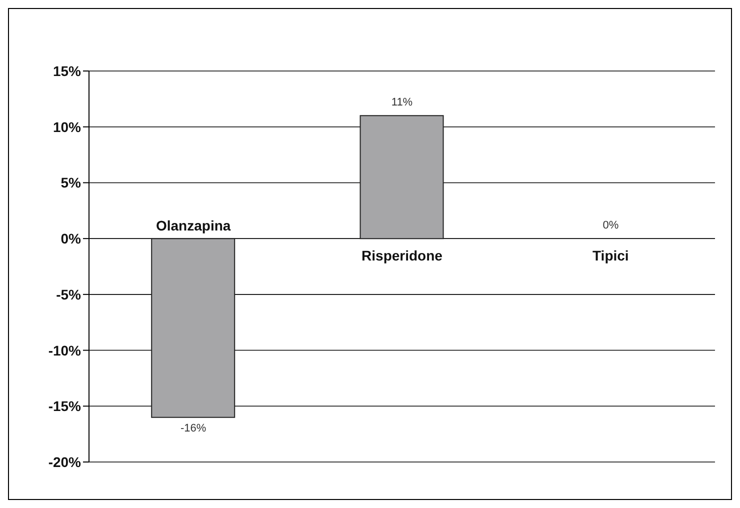 This screenshot has width=740, height=508. Describe the element at coordinates (193, 428) in the screenshot. I see `data-label: -16%` at that location.